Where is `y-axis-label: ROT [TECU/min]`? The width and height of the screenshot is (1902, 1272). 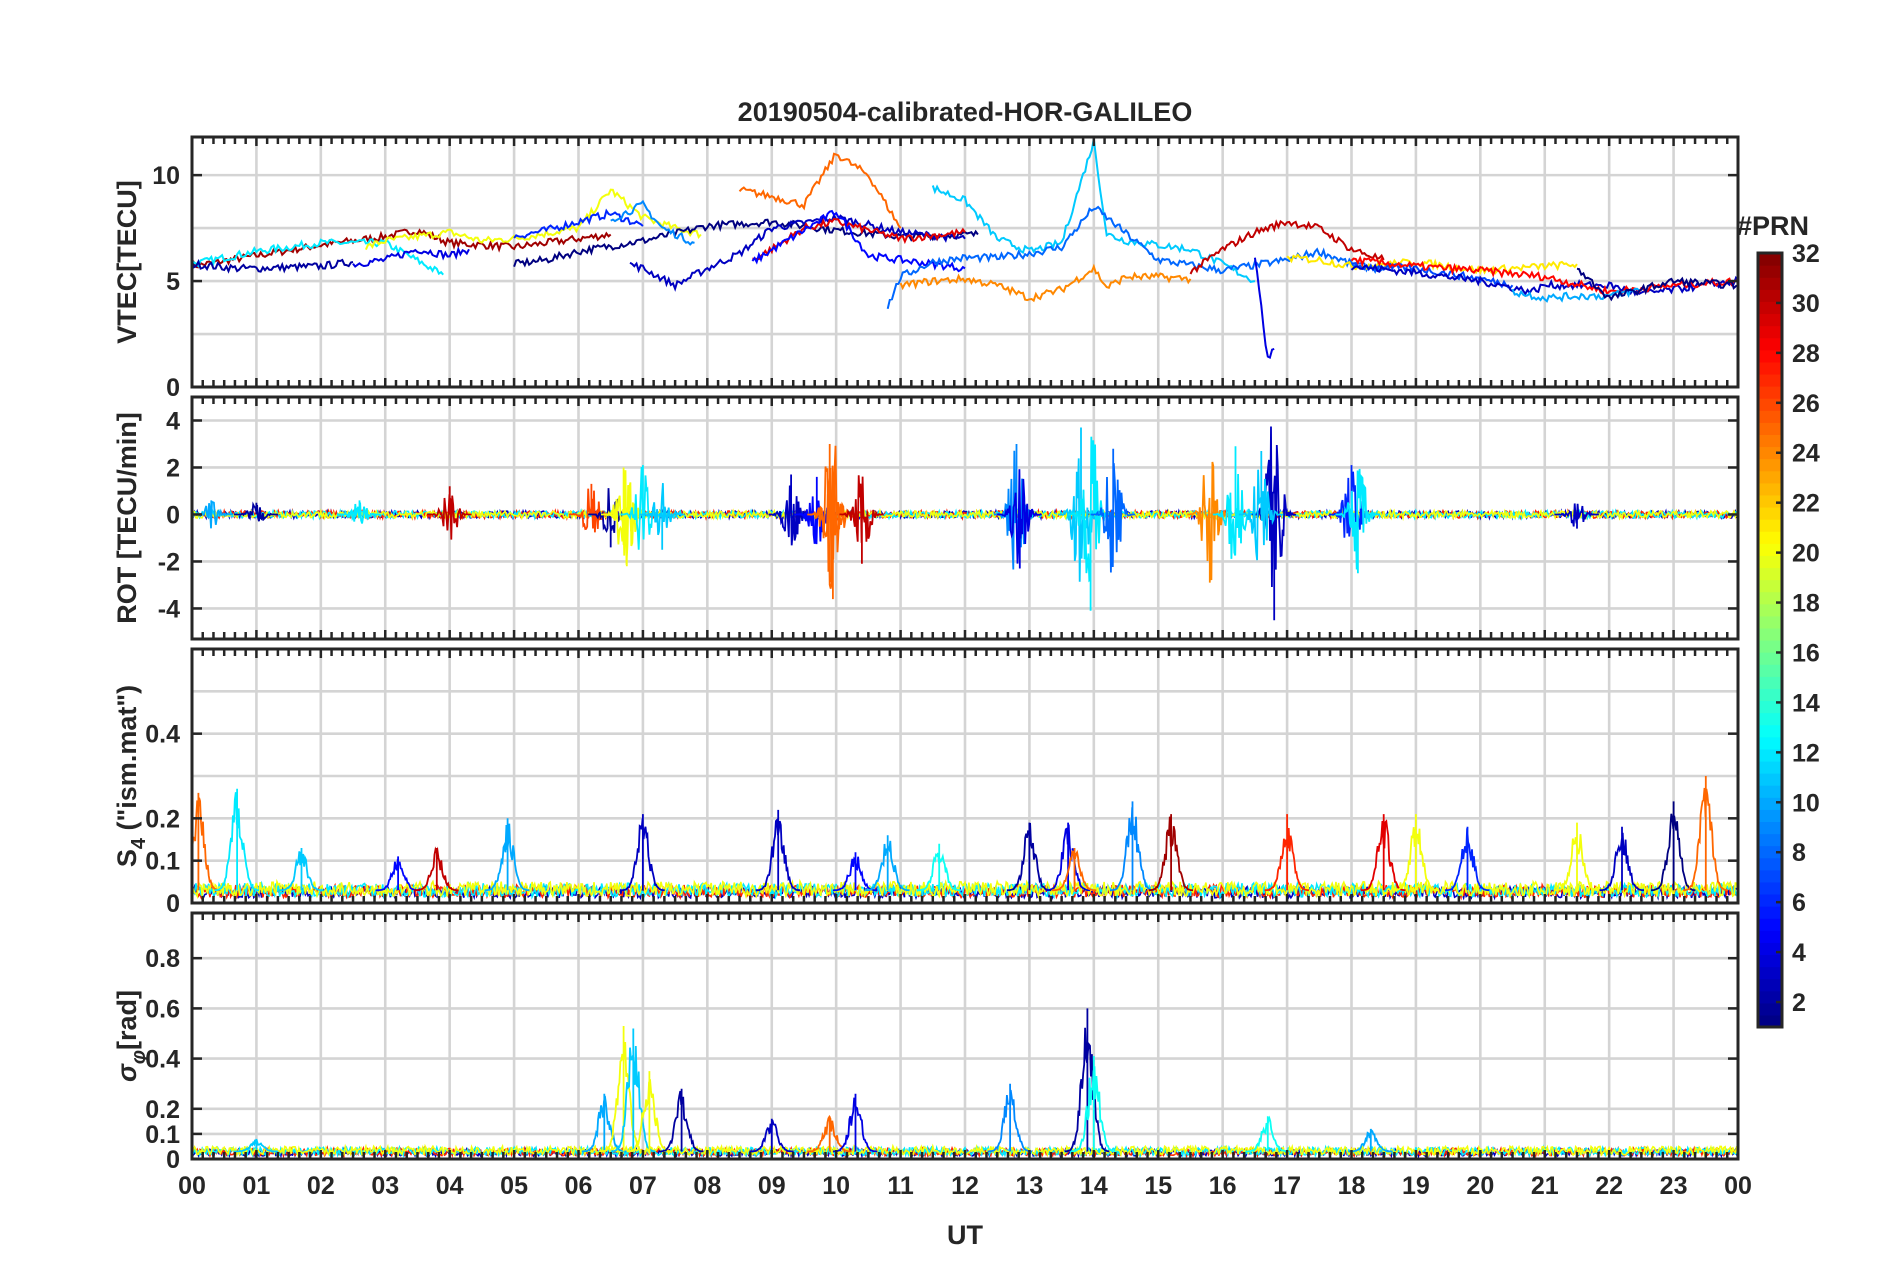 y-axis-label: ROT [TECU/min] is located at coordinates (127, 517).